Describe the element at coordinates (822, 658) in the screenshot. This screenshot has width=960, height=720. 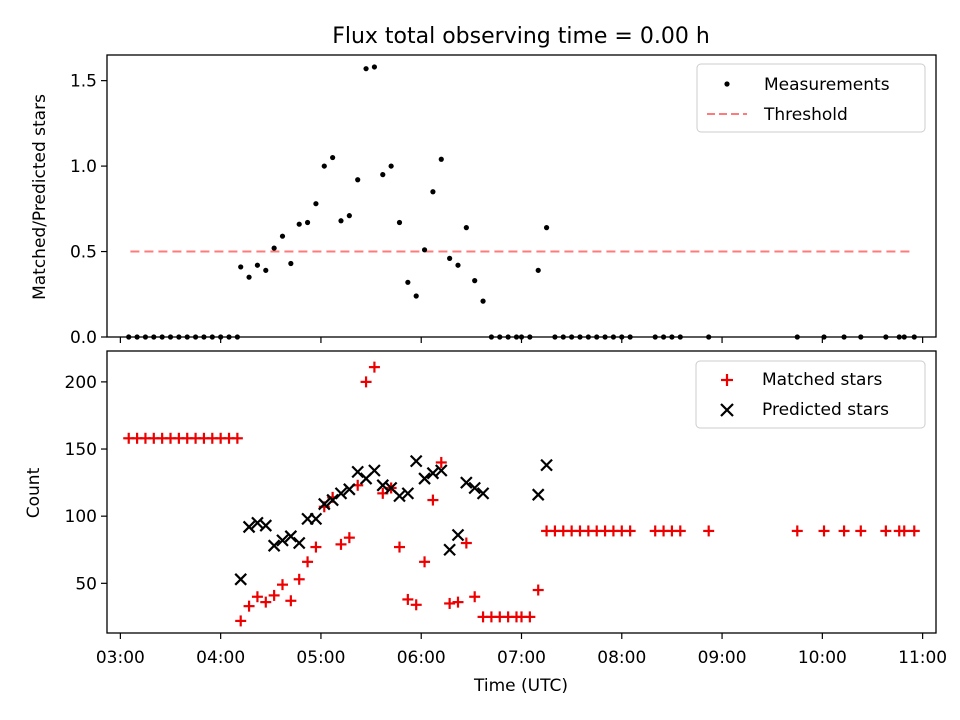
I see `bottom-x-tick-label: 10:00` at that location.